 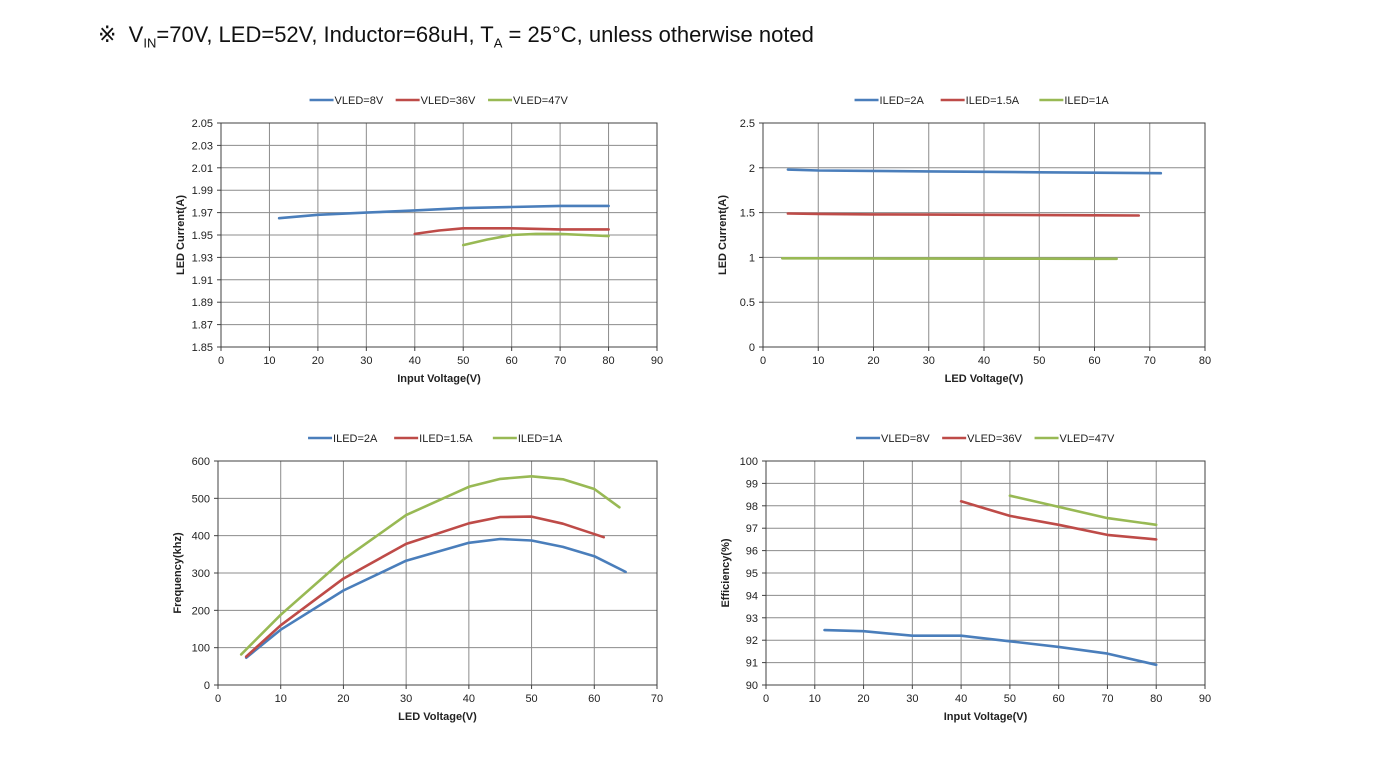 I want to click on y-tick-label: 91, so click(x=752, y=664).